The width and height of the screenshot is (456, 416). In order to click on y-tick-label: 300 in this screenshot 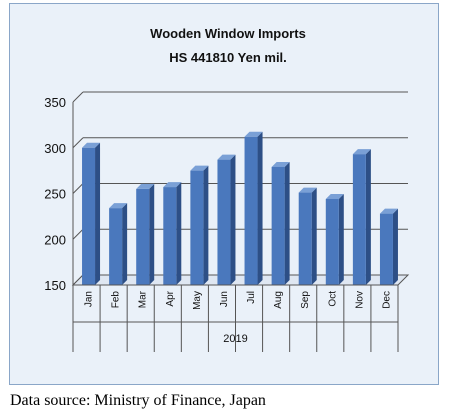, I will do `click(55, 148)`.